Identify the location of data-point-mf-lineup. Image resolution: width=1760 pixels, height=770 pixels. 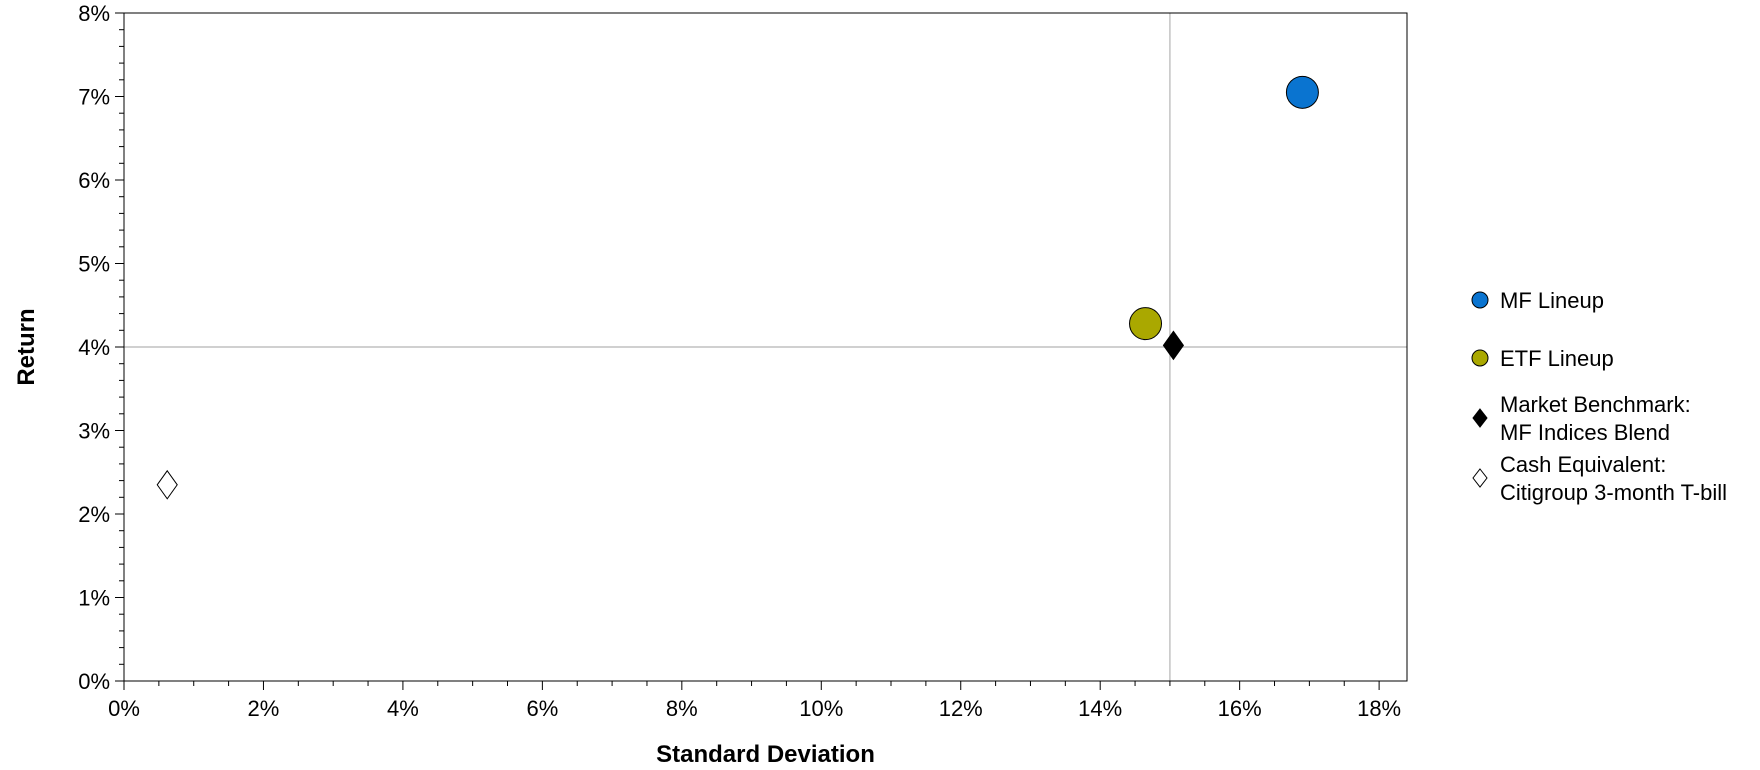
(1302, 92).